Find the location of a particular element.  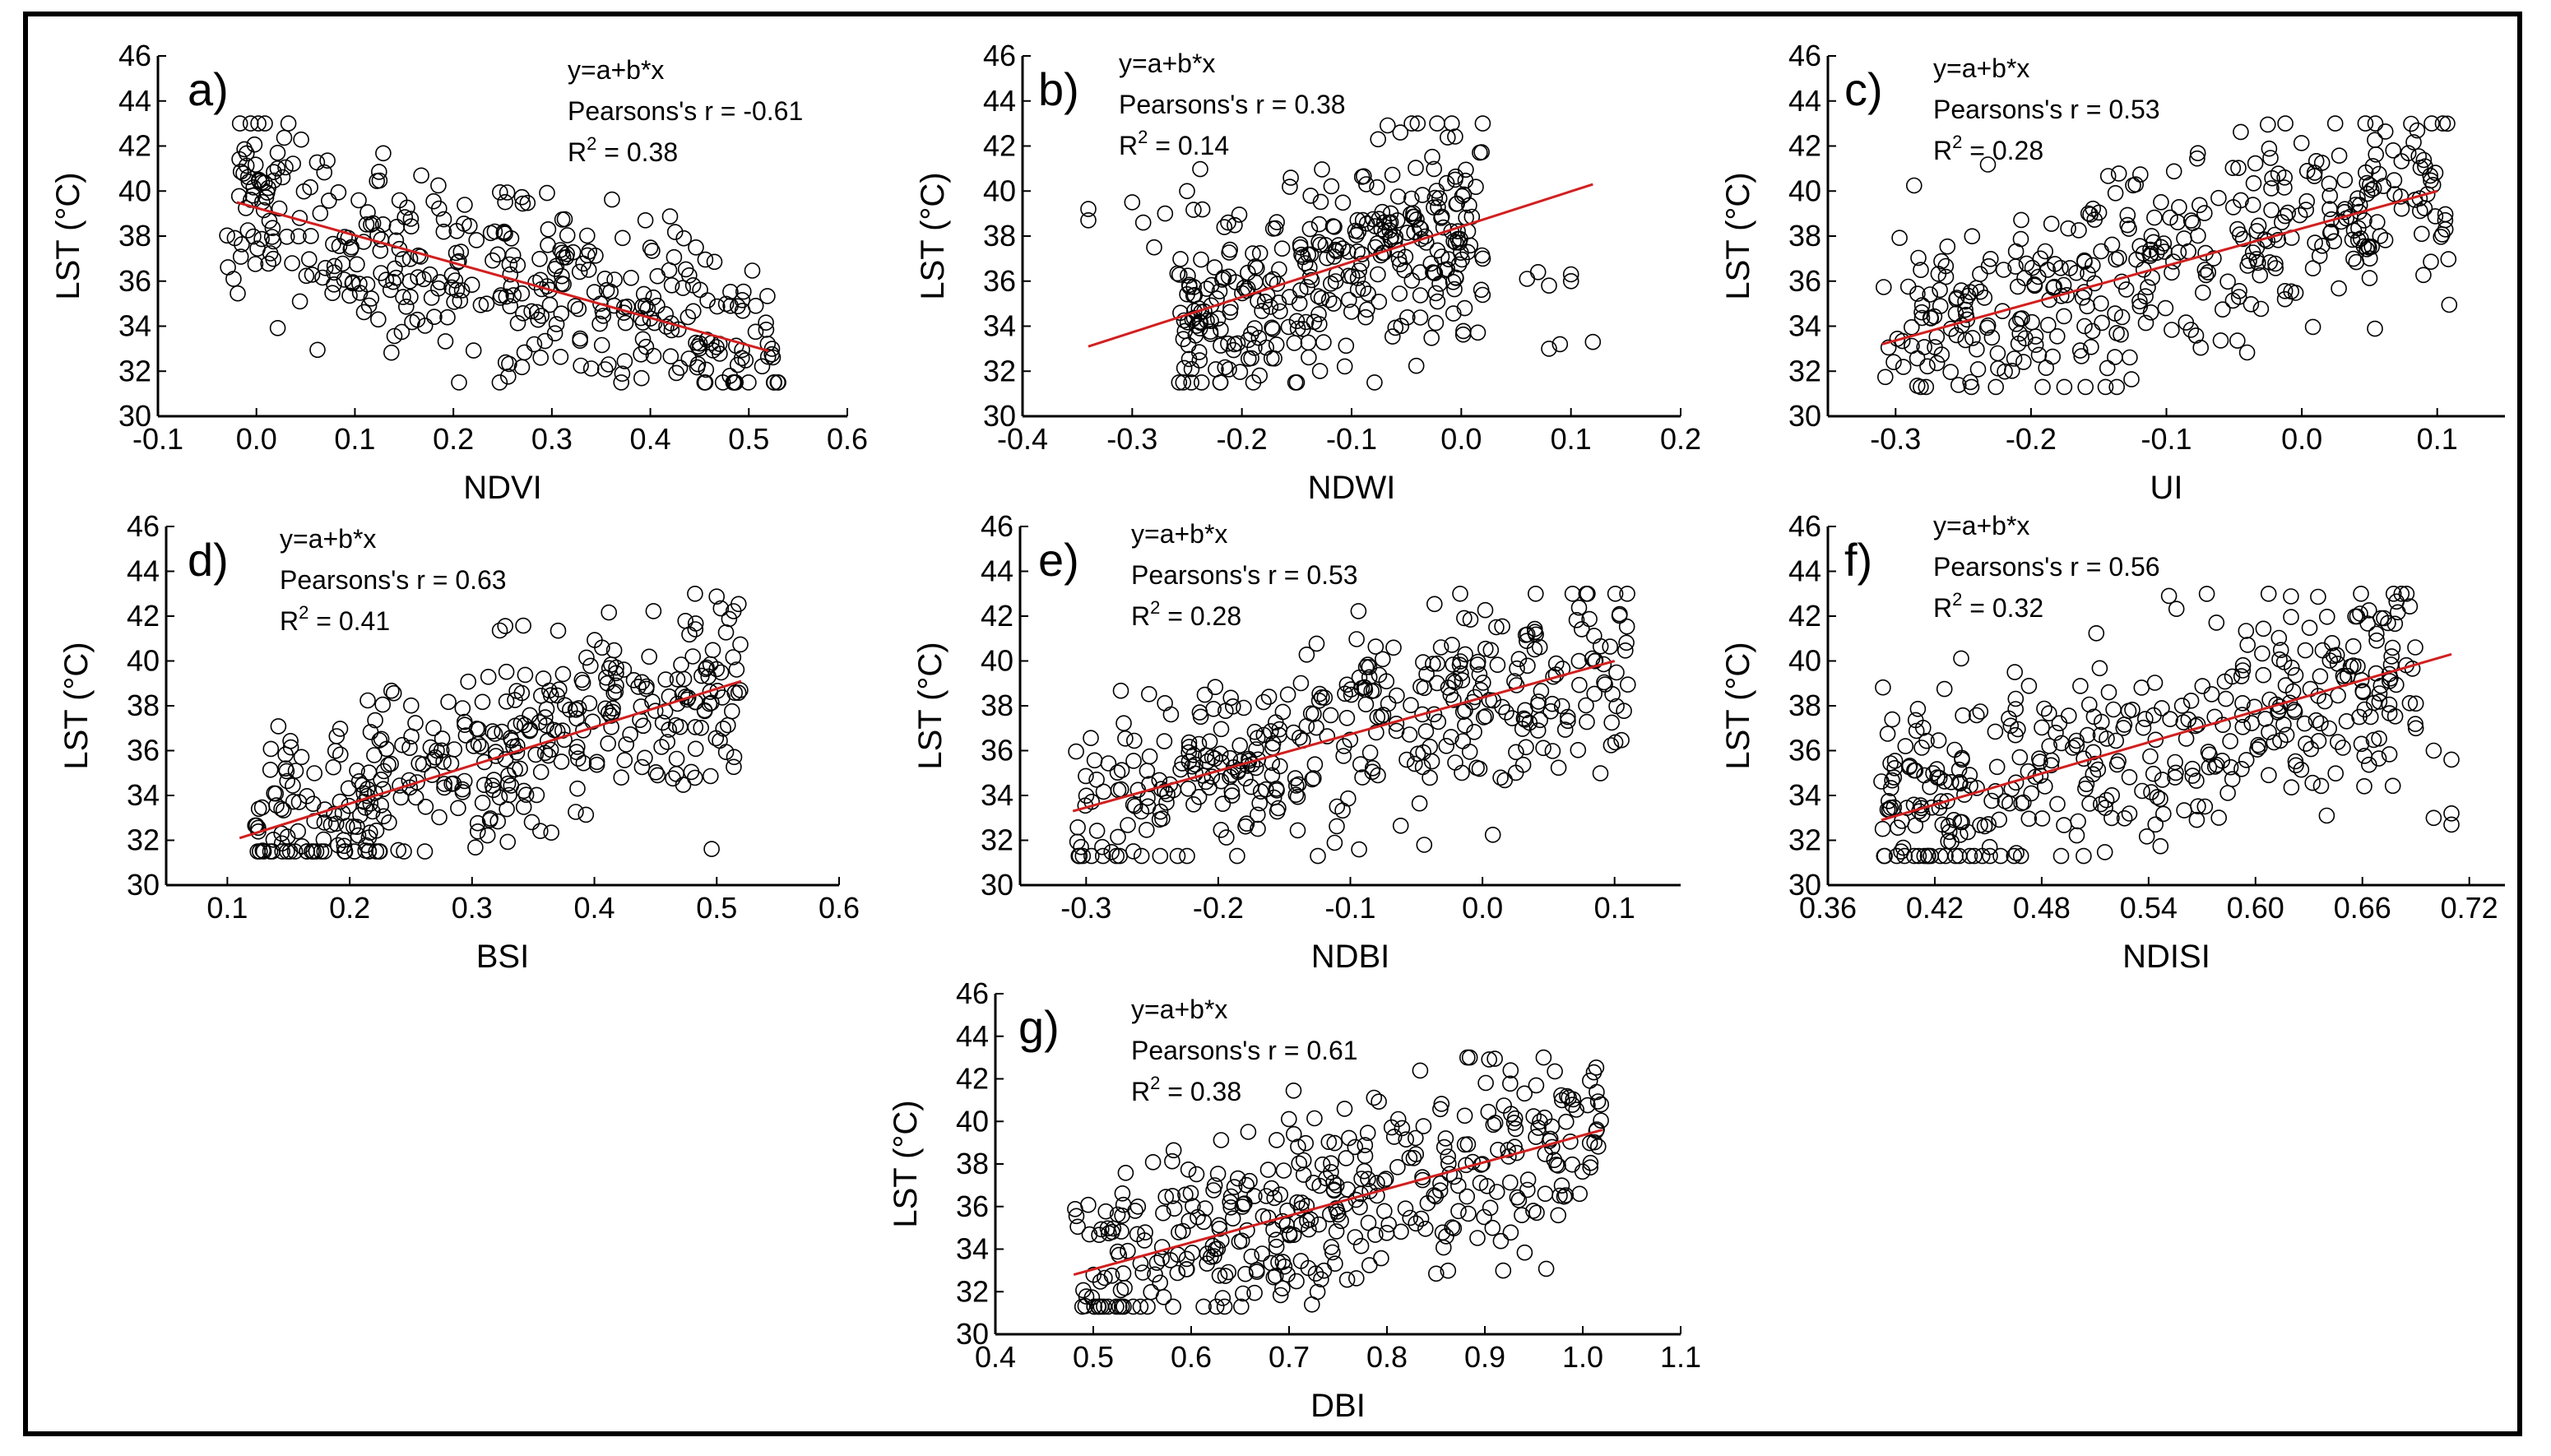

y-tick-label: 42 is located at coordinates (143, 616).